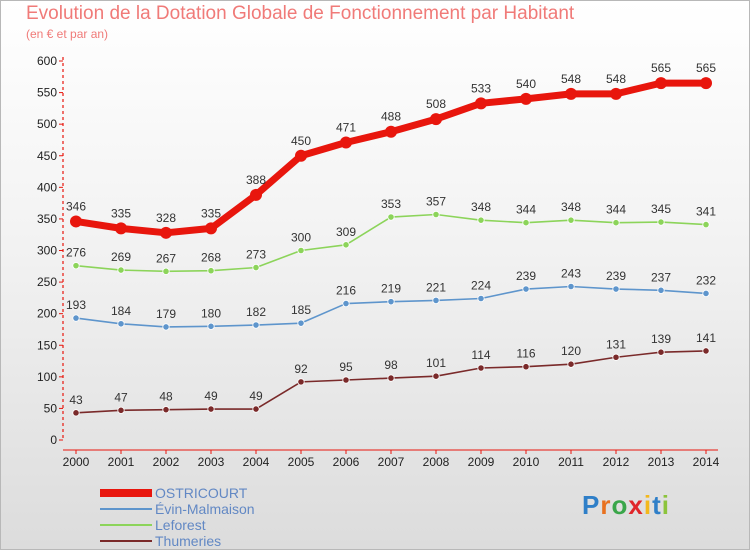 This screenshot has width=750, height=550. Describe the element at coordinates (53, 440) in the screenshot. I see `y-tick-label: 0` at that location.